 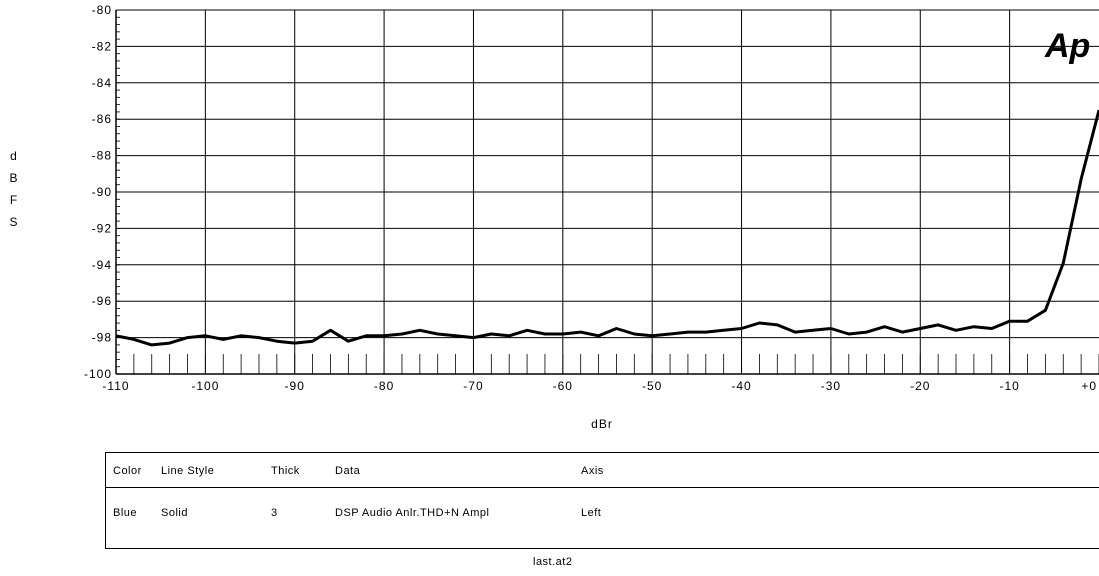 What do you see at coordinates (1089, 386) in the screenshot?
I see `x-tick-label: +0` at bounding box center [1089, 386].